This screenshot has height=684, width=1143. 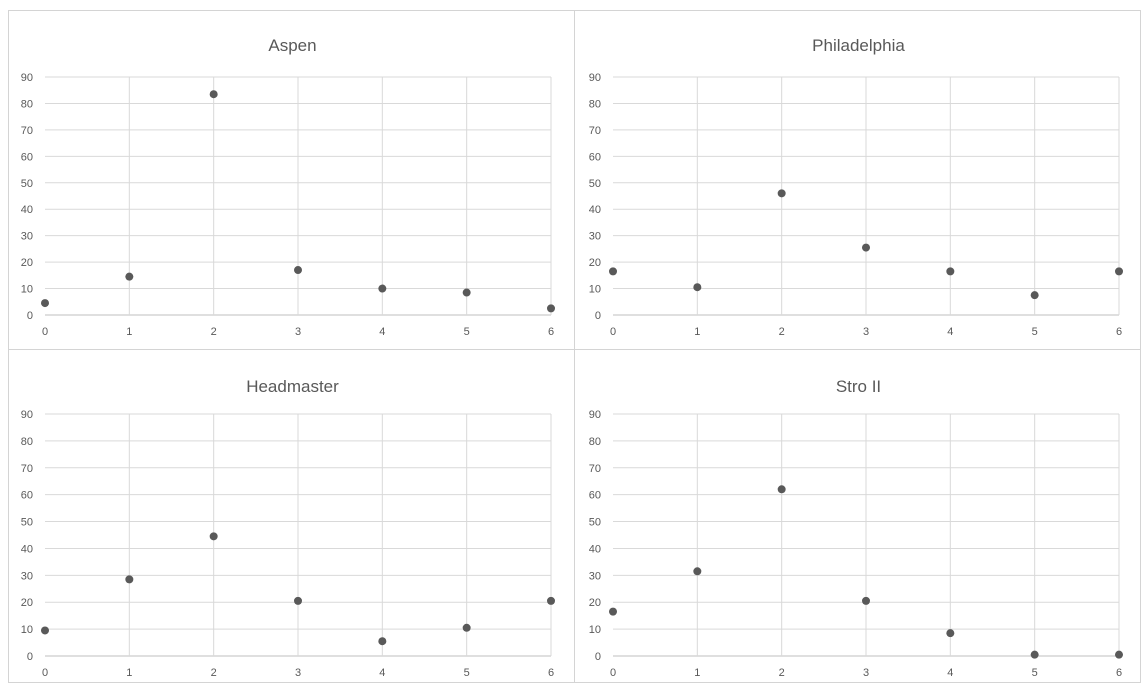 I want to click on chart-title: Stro II, so click(x=858, y=386).